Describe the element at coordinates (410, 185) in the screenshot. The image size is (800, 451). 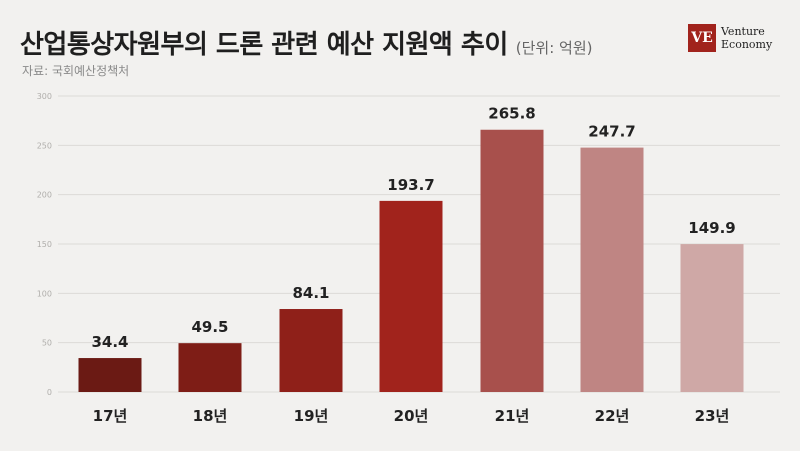
I see `data-label: 193.7` at that location.